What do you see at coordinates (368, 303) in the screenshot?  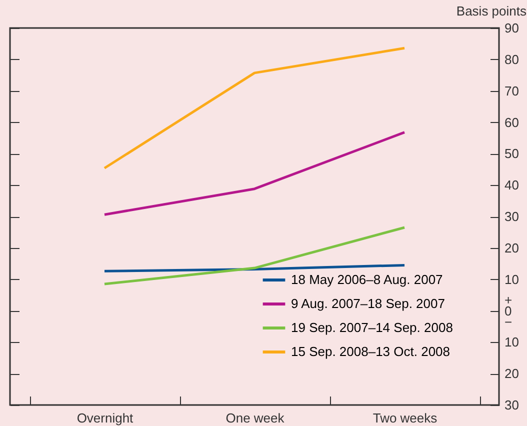 I see `legend-label: 9 Aug. 2007–18 Sep. 2007` at bounding box center [368, 303].